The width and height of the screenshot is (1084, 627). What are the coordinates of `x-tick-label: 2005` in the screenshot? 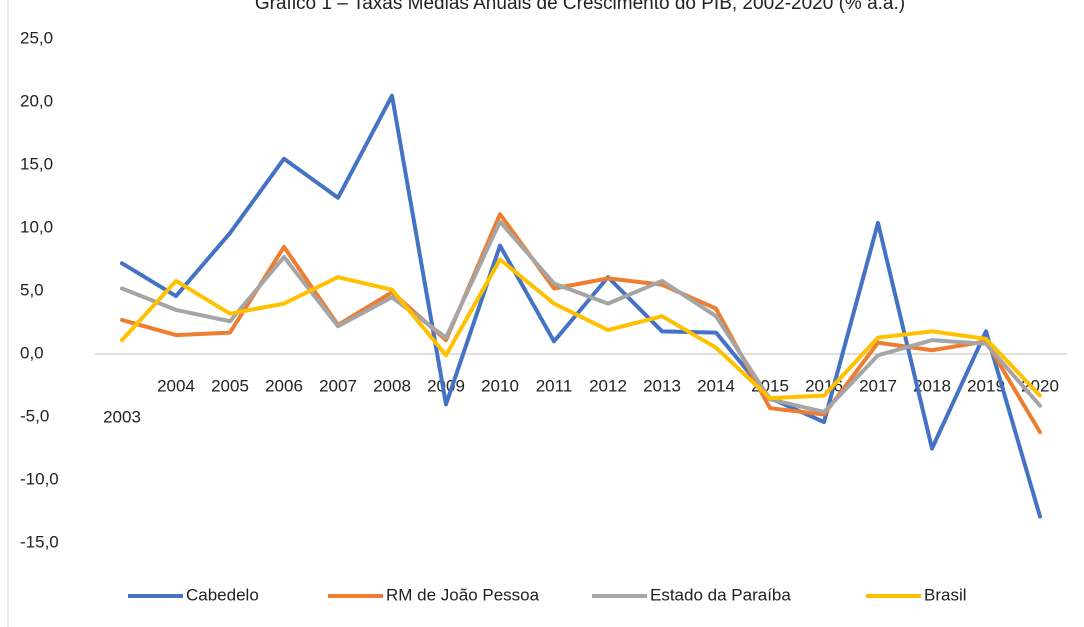 It's located at (230, 385).